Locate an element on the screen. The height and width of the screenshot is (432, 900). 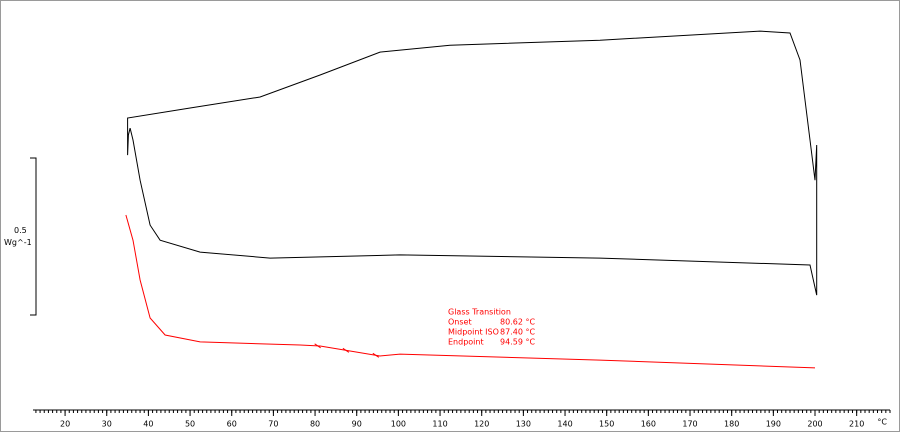
x-tick-label: 30 is located at coordinates (107, 424).